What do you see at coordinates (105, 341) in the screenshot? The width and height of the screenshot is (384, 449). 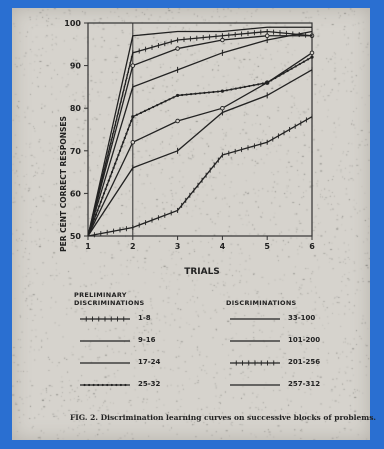 I see `legend-item-9-16-swatch` at bounding box center [105, 341].